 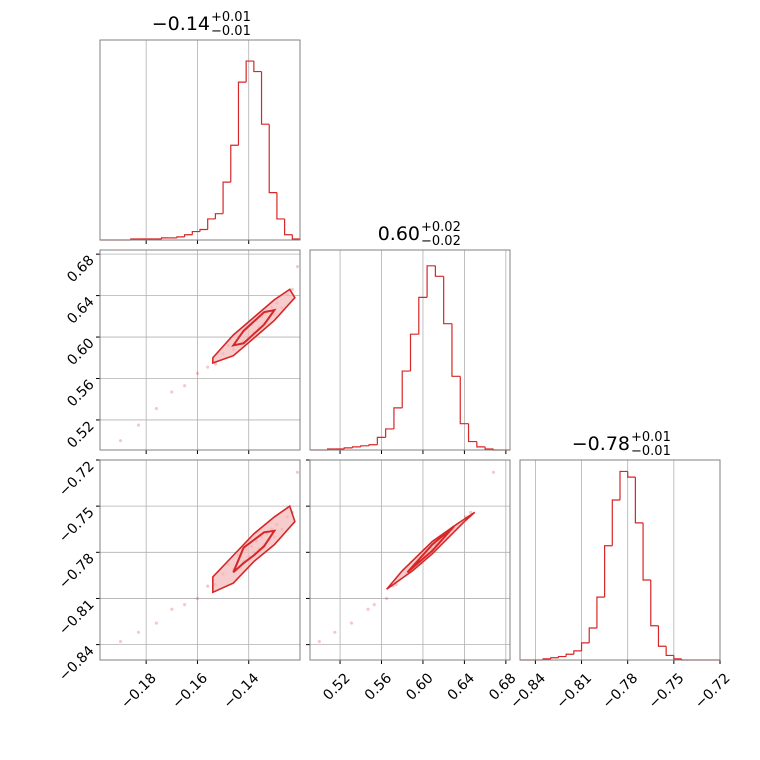 What do you see at coordinates (601, 444) in the screenshot?
I see `panel-title: −0.78` at bounding box center [601, 444].